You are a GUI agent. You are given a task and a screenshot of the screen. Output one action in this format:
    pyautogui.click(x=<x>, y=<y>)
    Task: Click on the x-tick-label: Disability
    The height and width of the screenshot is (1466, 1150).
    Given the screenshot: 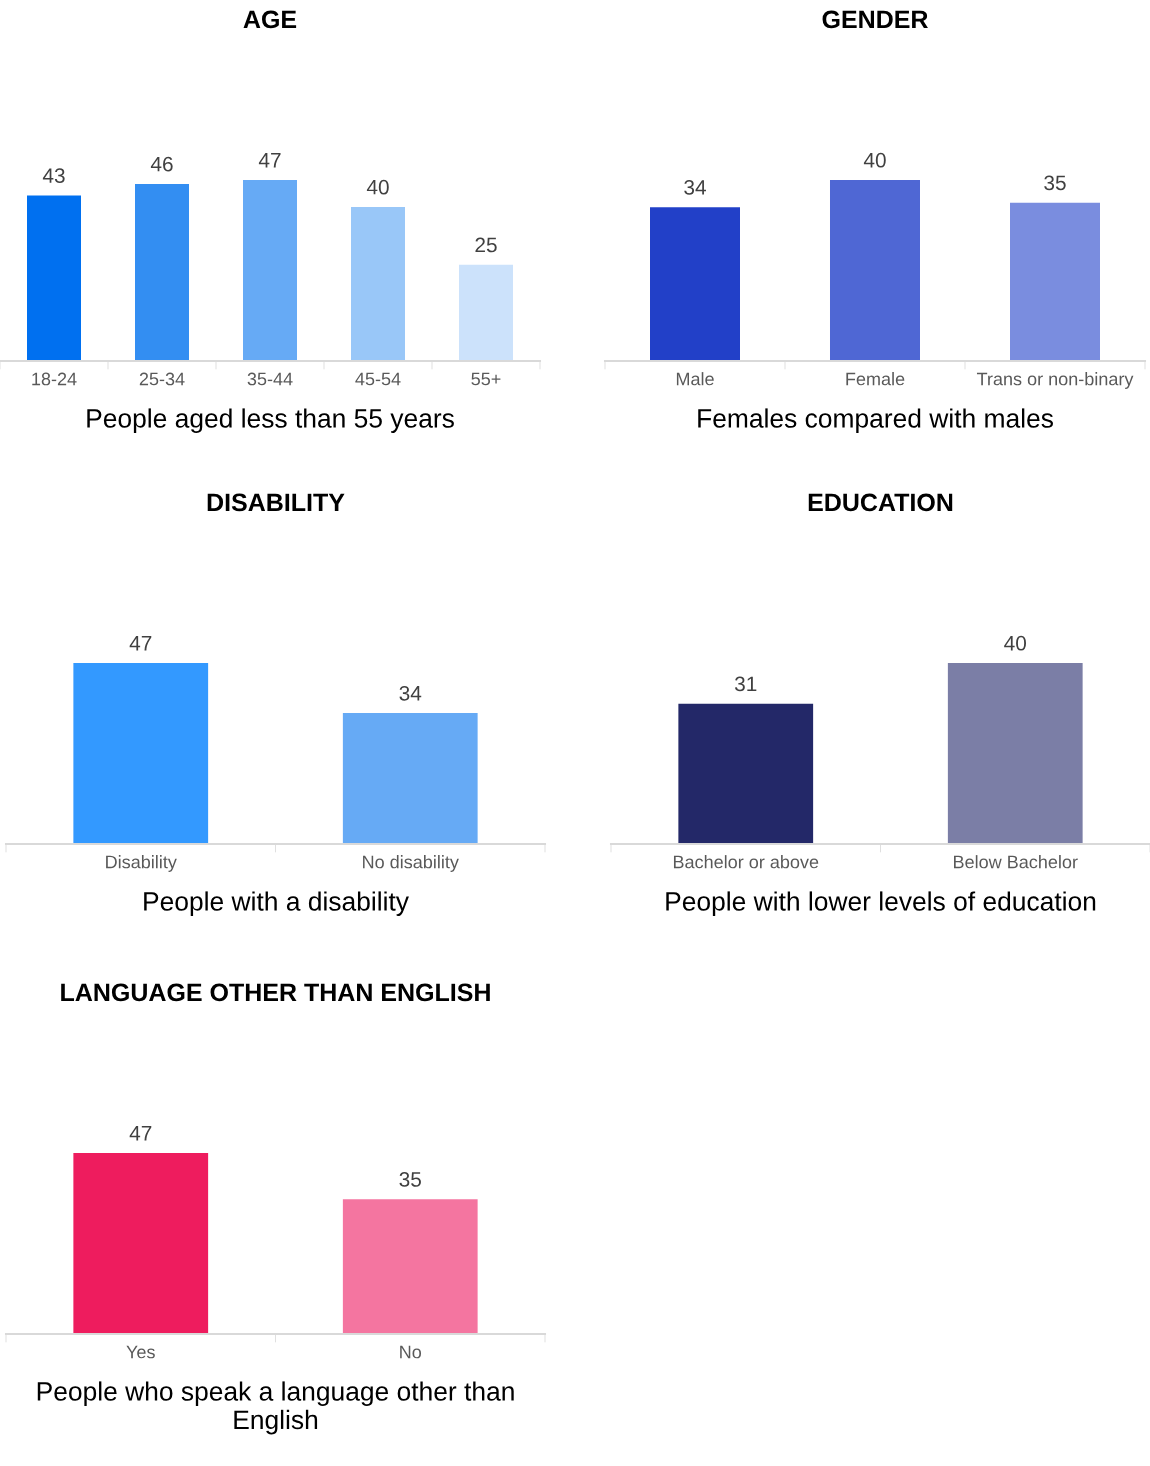 What is the action you would take?
    pyautogui.click(x=141, y=863)
    